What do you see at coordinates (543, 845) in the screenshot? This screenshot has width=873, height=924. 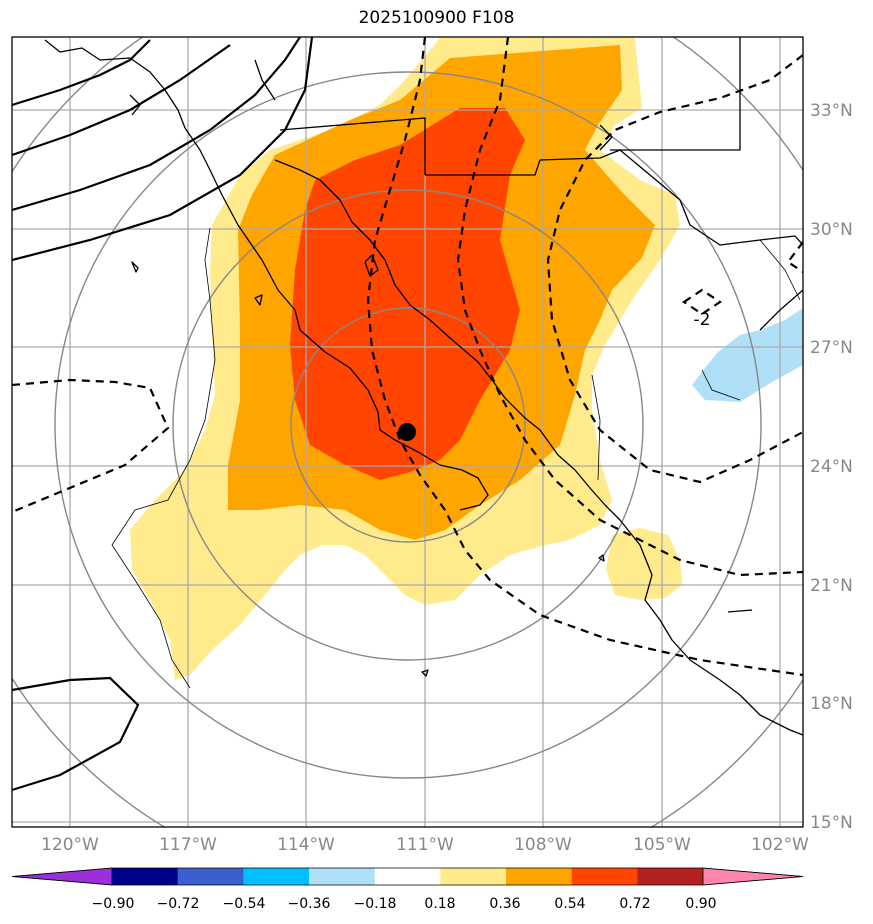 I see `lon-label: 108°W` at bounding box center [543, 845].